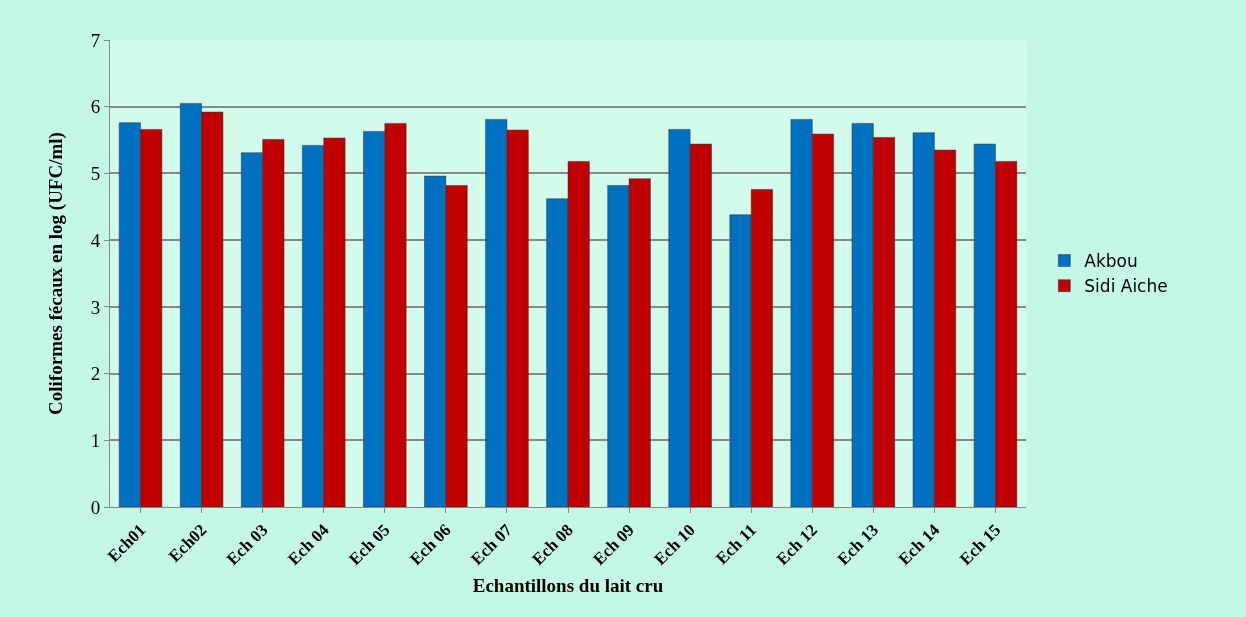  Describe the element at coordinates (95, 374) in the screenshot. I see `y-tick-label: 2` at that location.